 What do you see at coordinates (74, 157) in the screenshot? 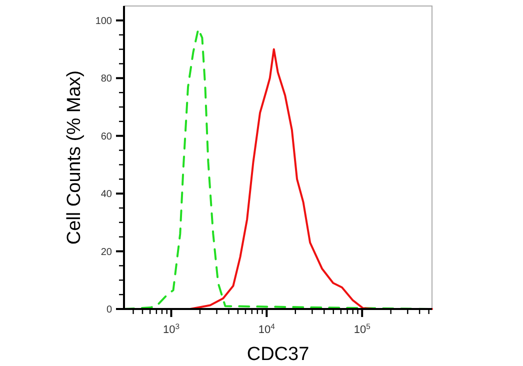
I see `y-axis-title: Cell Counts (% Max)` at bounding box center [74, 157].